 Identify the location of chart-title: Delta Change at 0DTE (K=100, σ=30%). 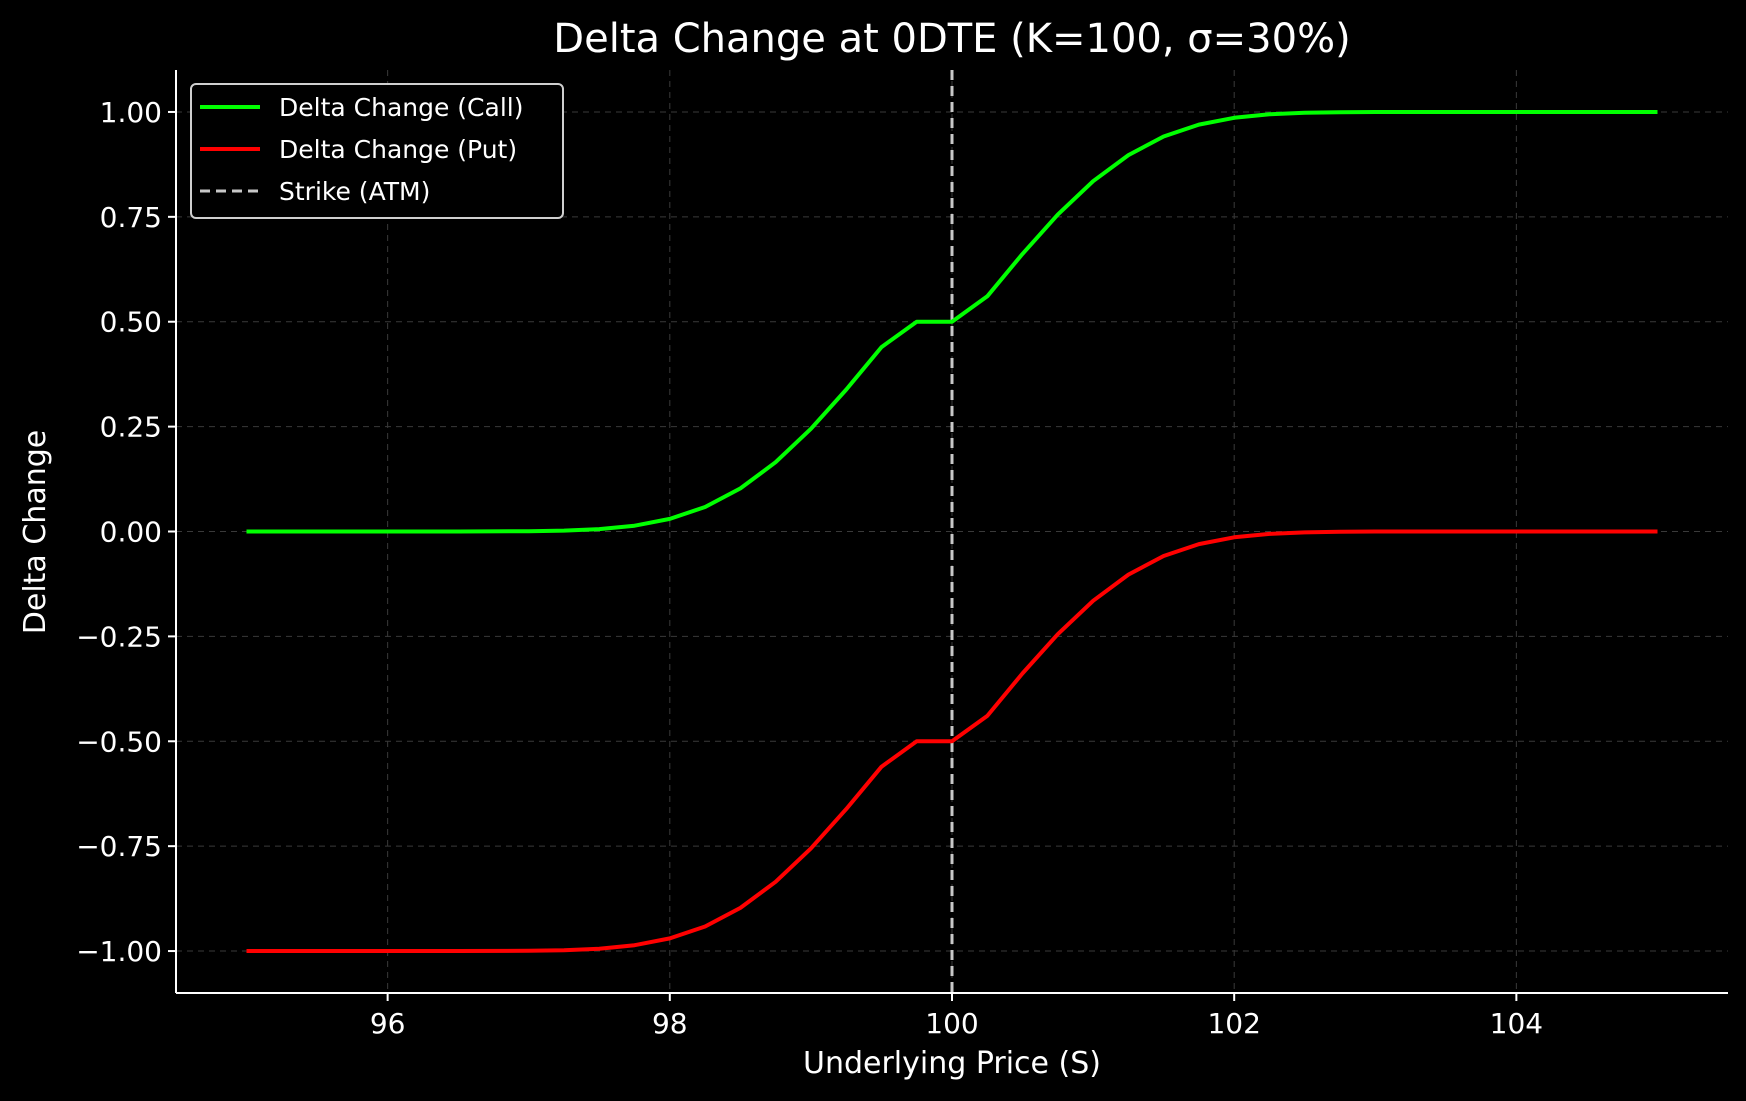
(951, 39).